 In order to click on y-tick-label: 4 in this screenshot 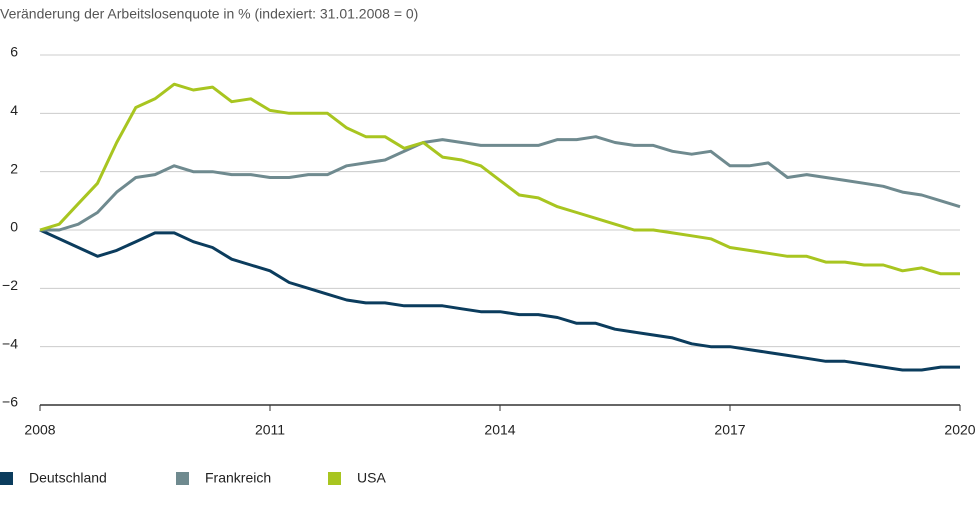, I will do `click(14, 110)`.